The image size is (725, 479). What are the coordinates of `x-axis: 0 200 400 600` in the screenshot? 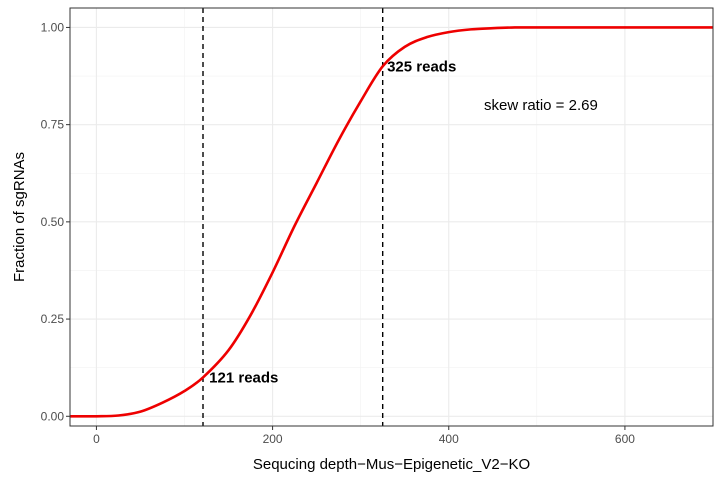 It's located at (364, 436).